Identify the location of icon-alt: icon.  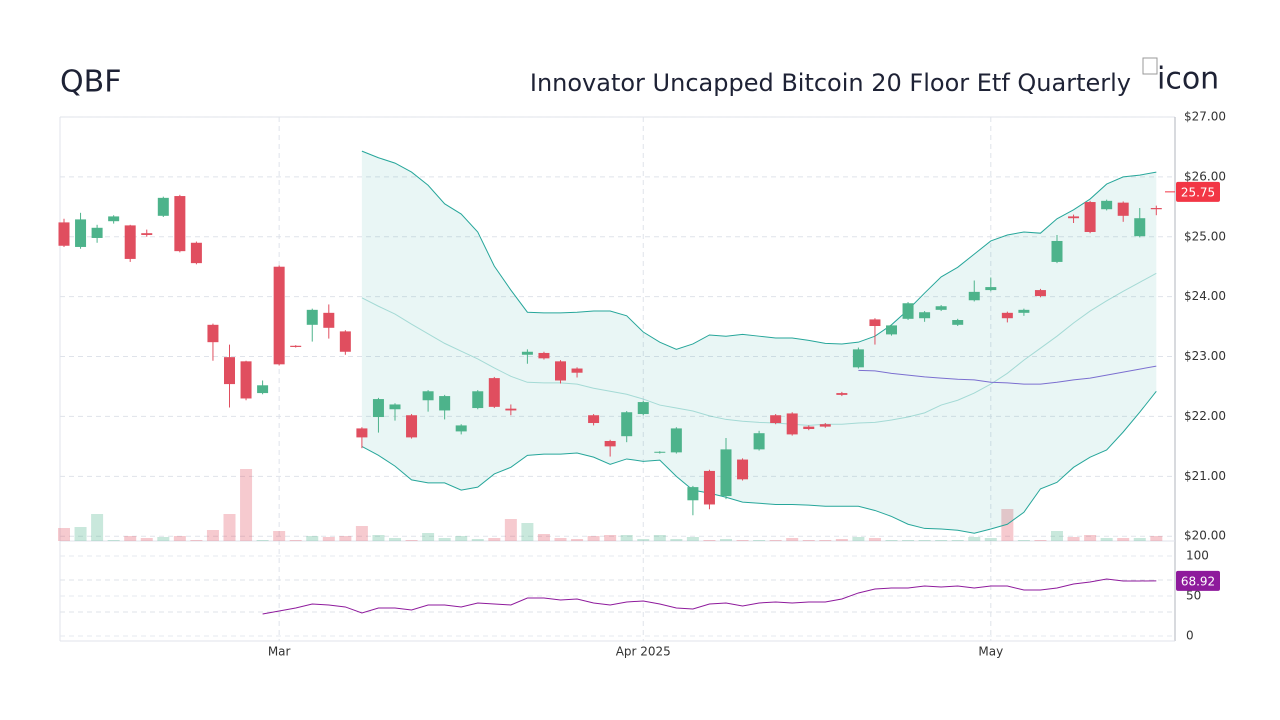
(1188, 79).